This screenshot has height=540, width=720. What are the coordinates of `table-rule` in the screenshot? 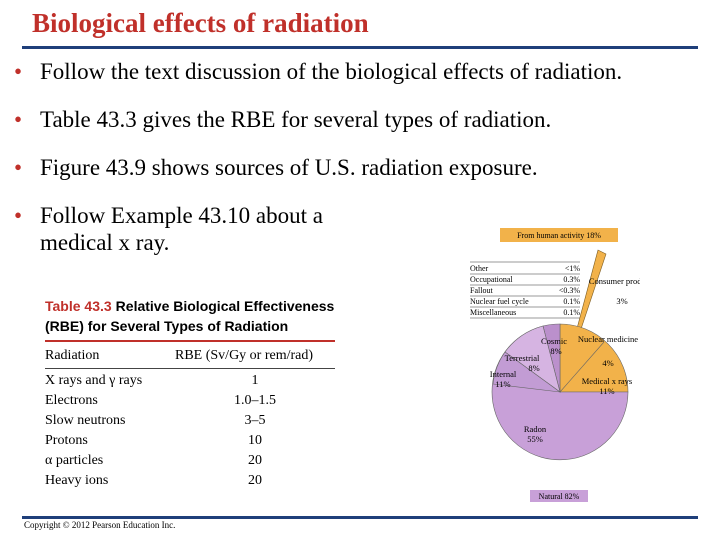 It's located at (190, 341).